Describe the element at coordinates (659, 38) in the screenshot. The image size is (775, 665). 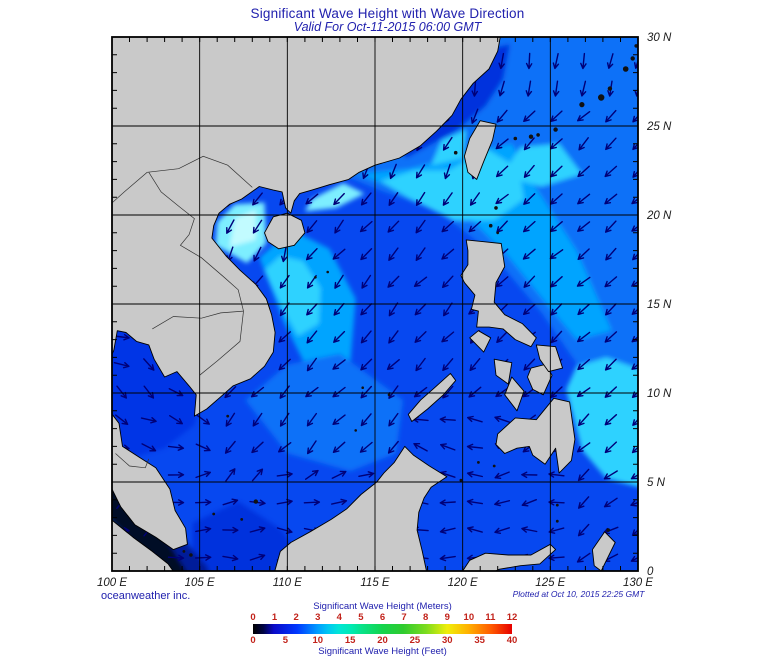
I see `lat-label: 30 N` at that location.